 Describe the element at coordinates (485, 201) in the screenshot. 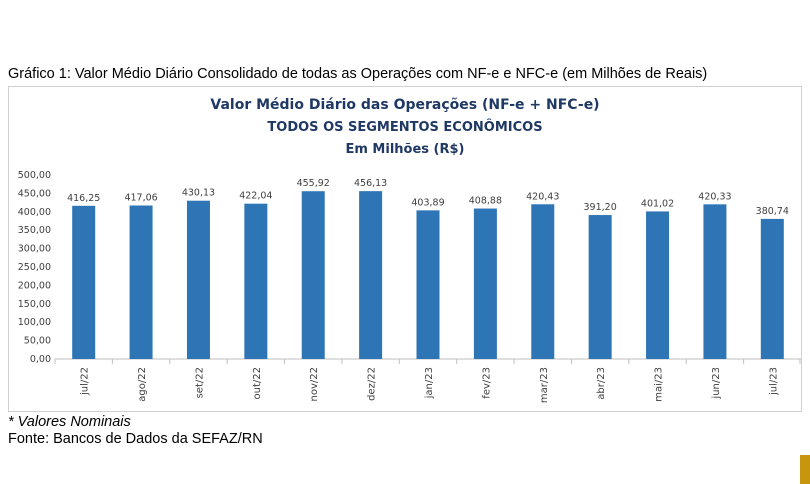

I see `data-label: 408,88` at that location.